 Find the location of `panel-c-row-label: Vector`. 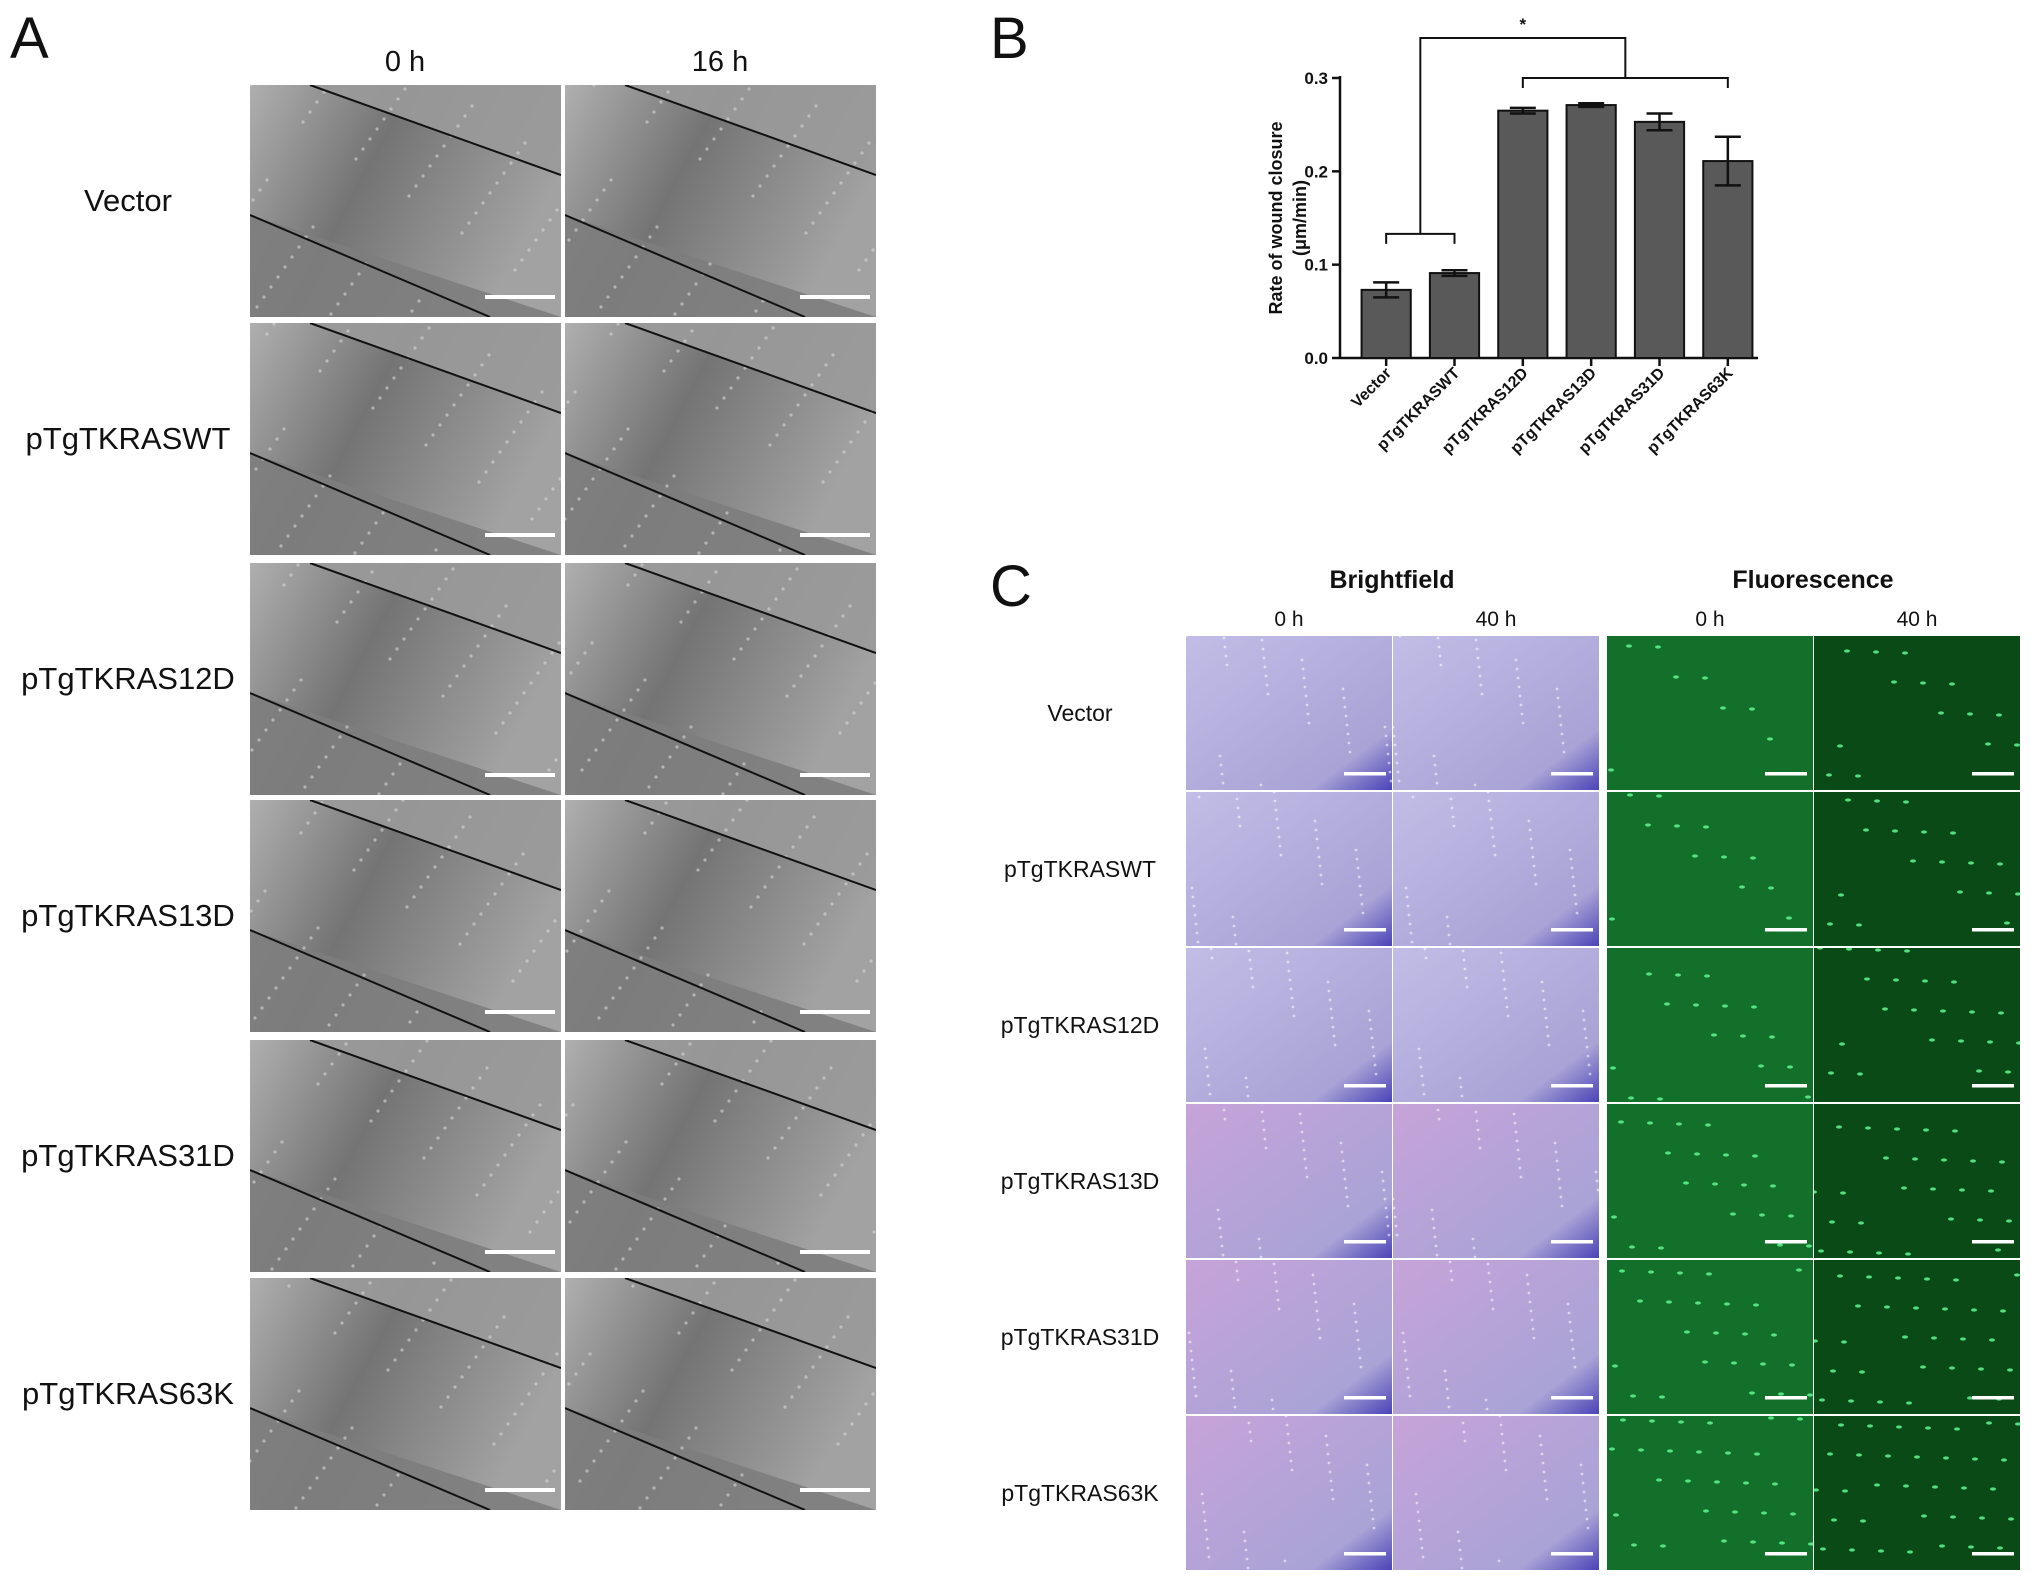

panel-c-row-label: Vector is located at coordinates (1080, 713).